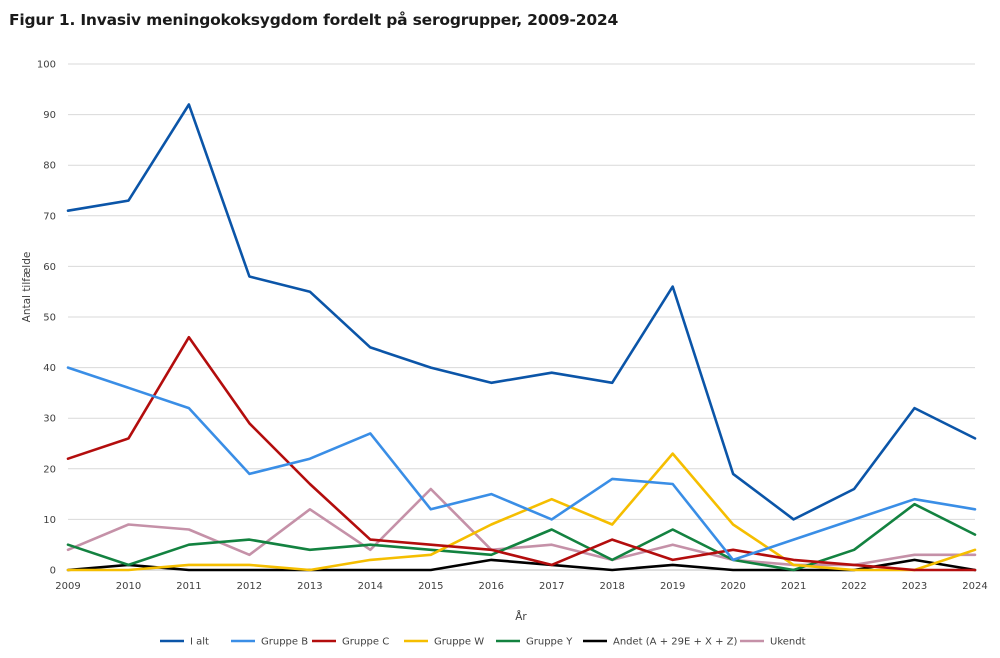 The height and width of the screenshot is (658, 1000). Describe the element at coordinates (49, 520) in the screenshot. I see `y-tick-label: 10` at that location.